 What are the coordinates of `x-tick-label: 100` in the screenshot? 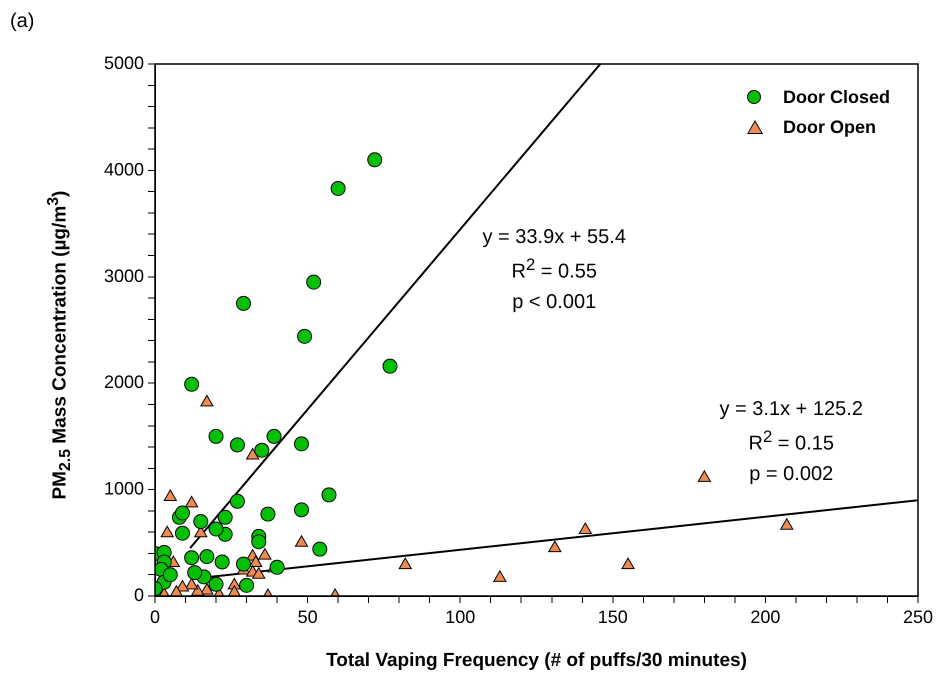 It's located at (460, 616).